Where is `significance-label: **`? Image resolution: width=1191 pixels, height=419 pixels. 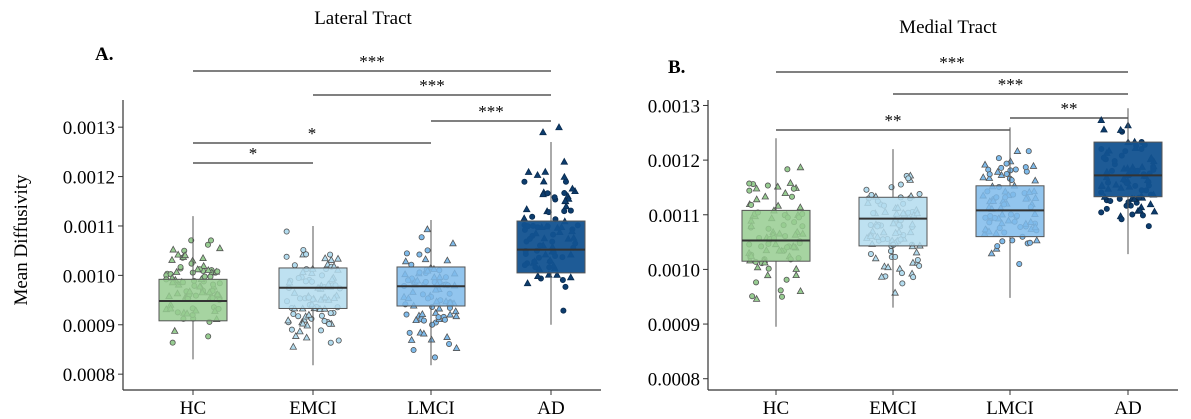
significance-label: ** is located at coordinates (893, 120).